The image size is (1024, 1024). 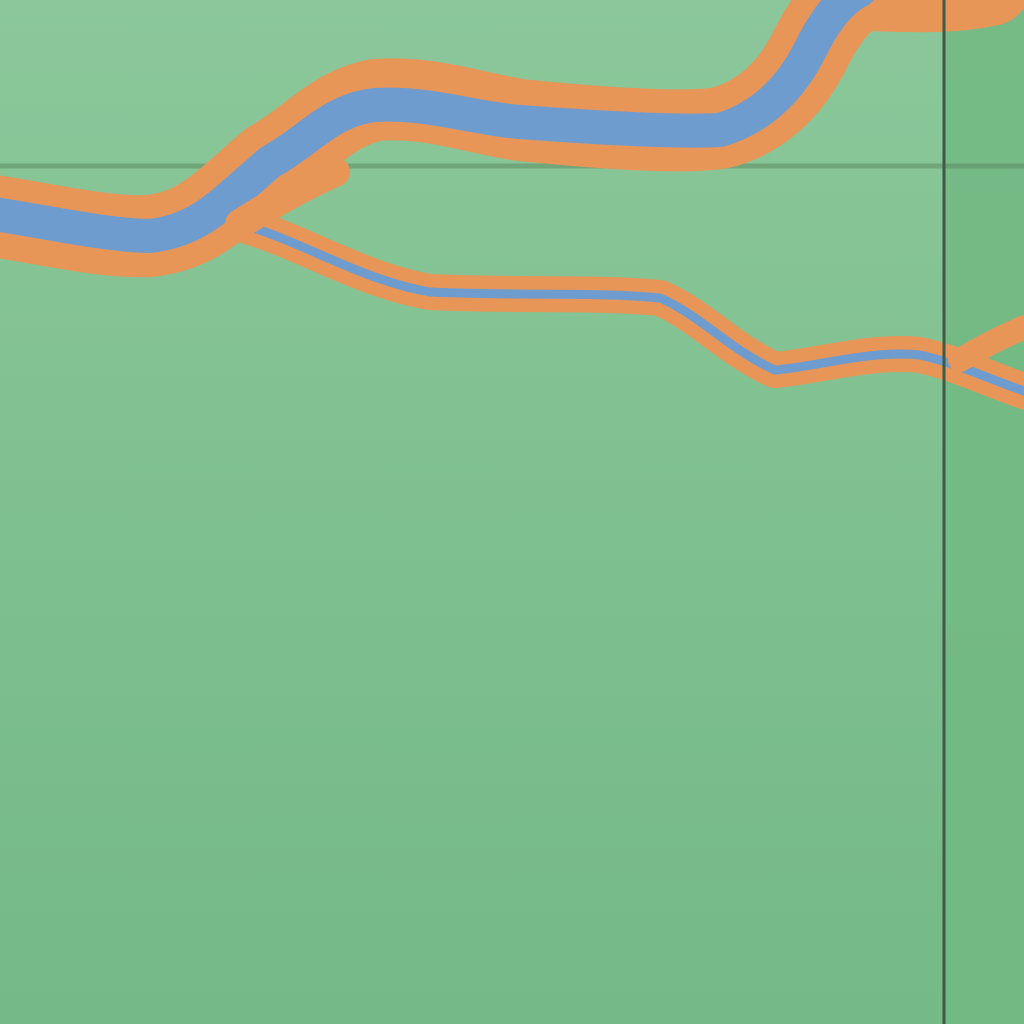 What do you see at coordinates (986, 343) in the screenshot?
I see `river-right-edge-fork` at bounding box center [986, 343].